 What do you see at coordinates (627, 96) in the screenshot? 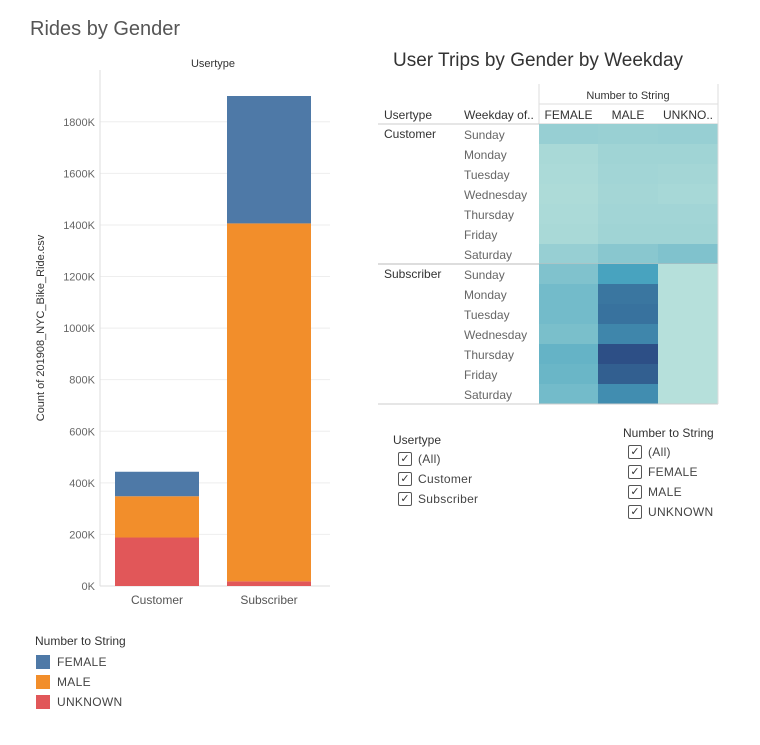
I see `heatmap-column-title: Number to String` at bounding box center [627, 96].